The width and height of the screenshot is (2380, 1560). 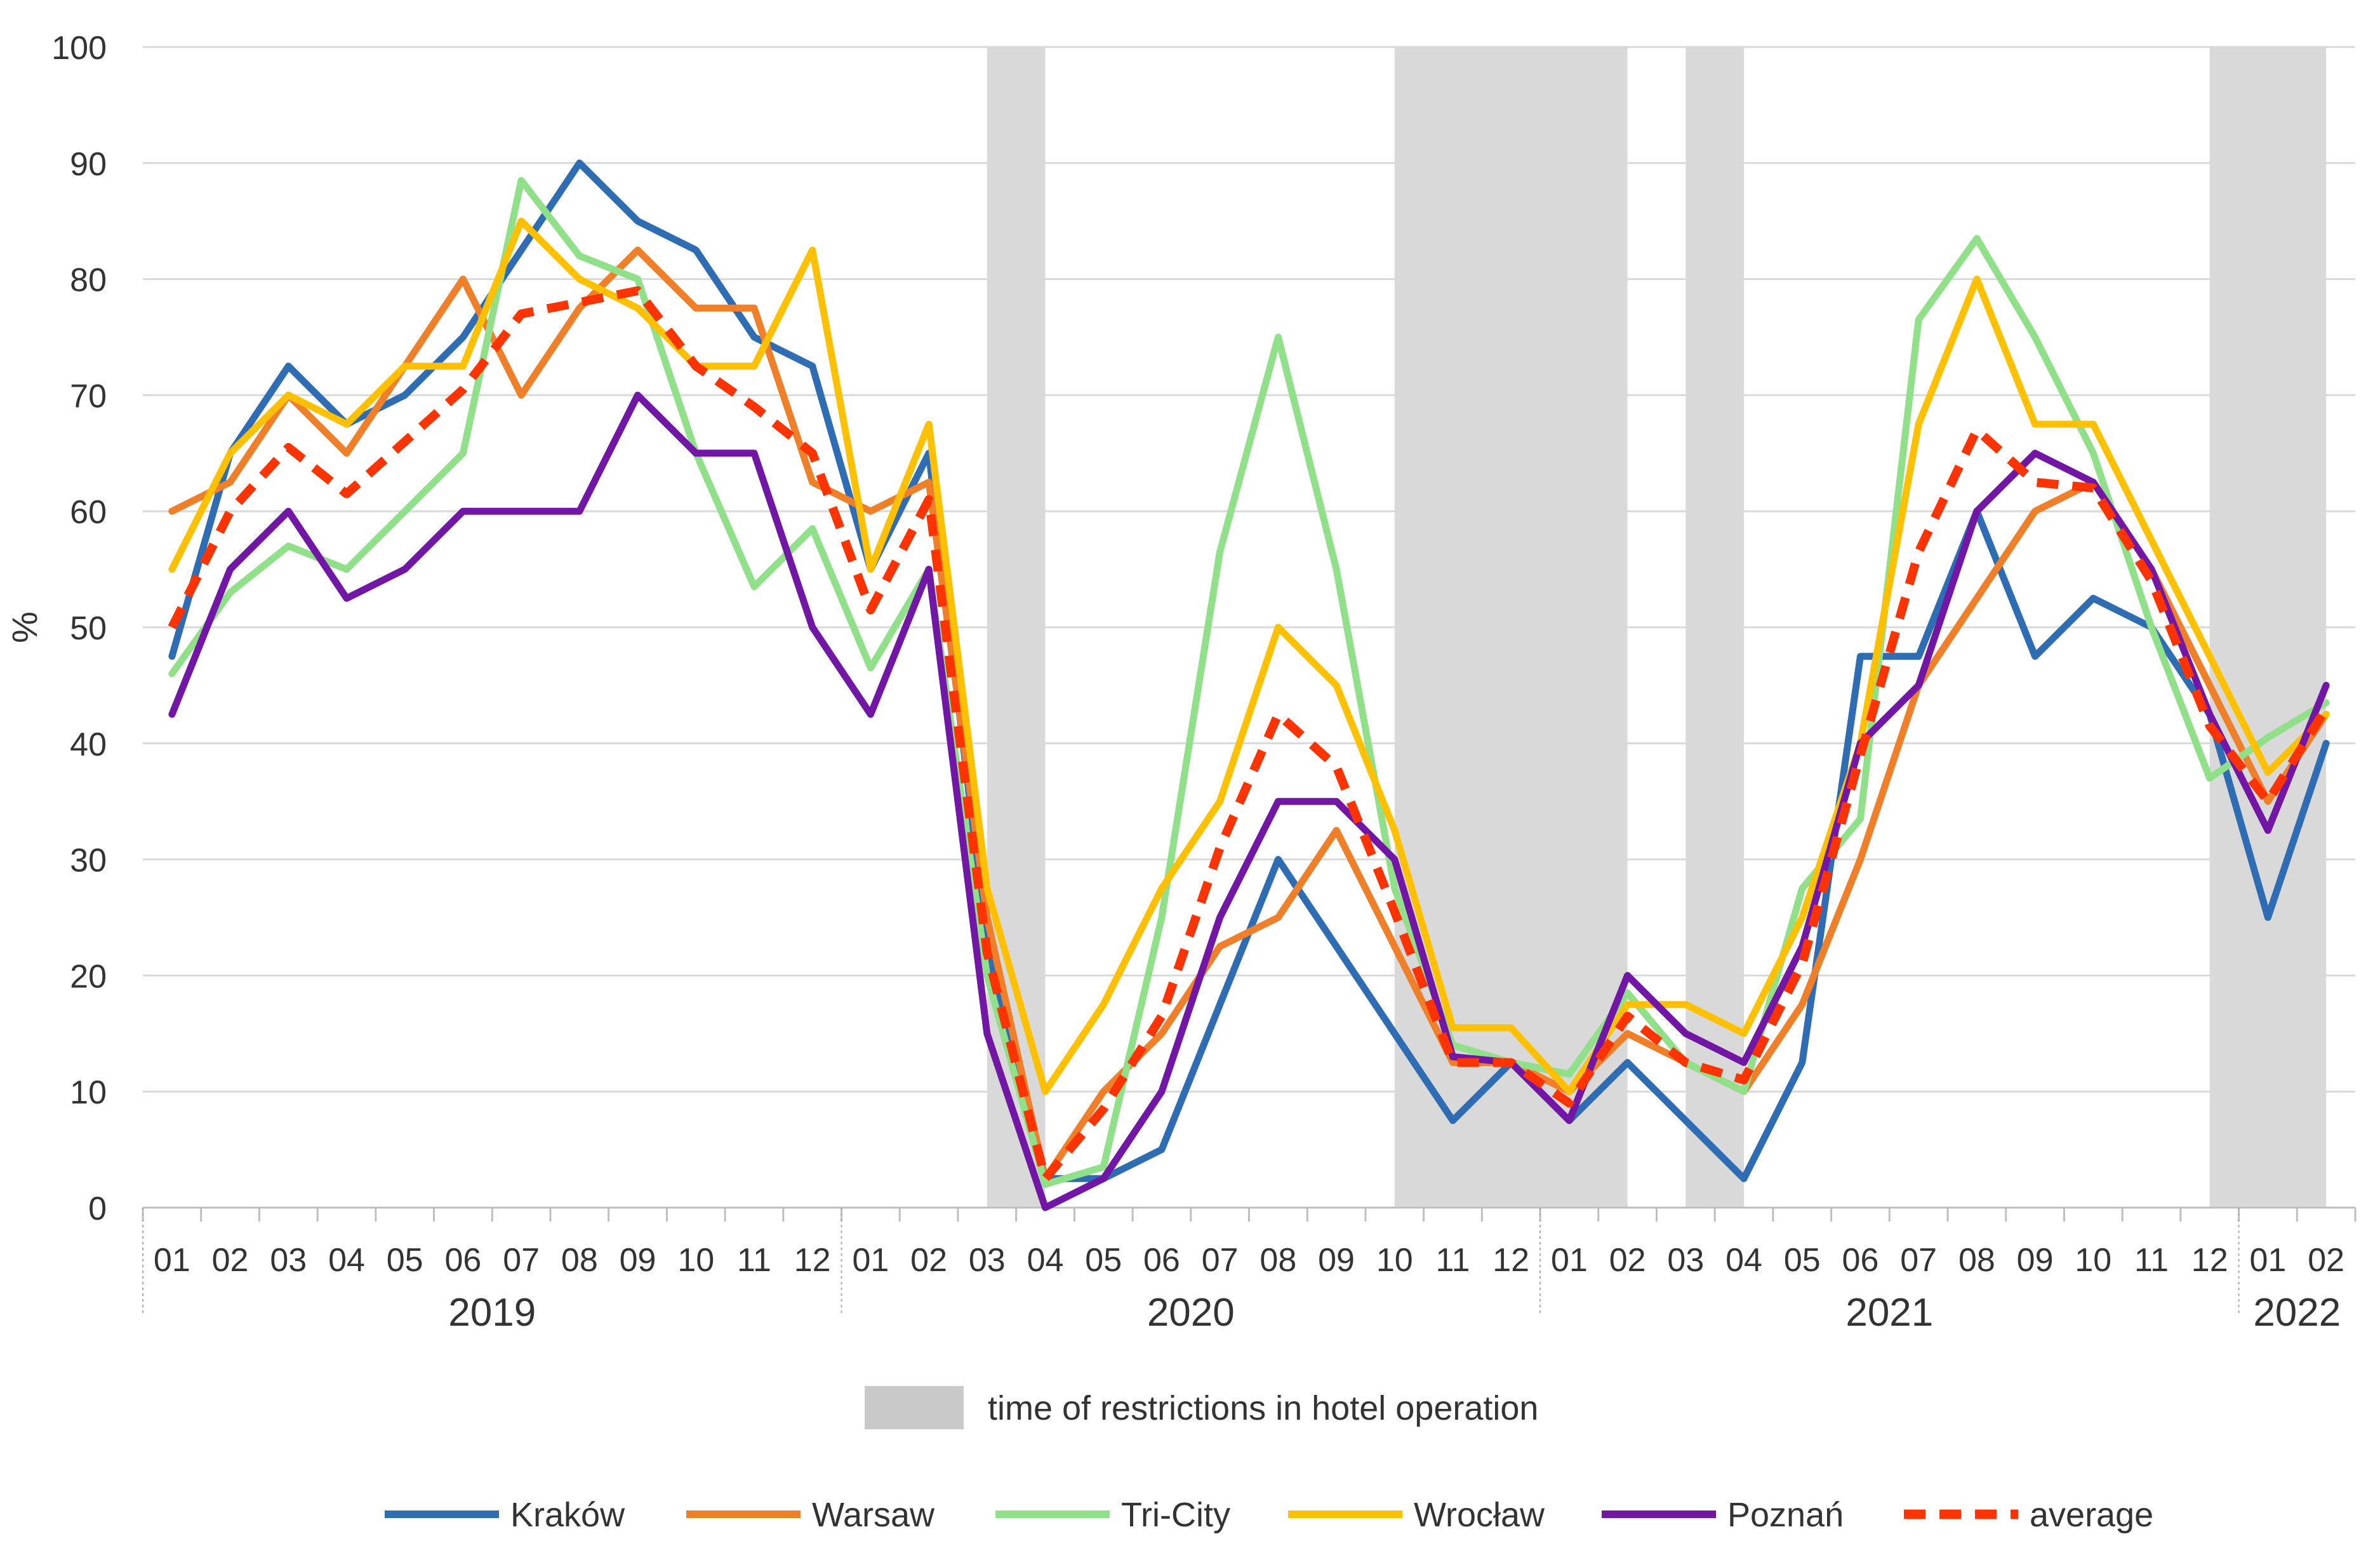 I want to click on legend-label: Wrocław, so click(x=1479, y=1515).